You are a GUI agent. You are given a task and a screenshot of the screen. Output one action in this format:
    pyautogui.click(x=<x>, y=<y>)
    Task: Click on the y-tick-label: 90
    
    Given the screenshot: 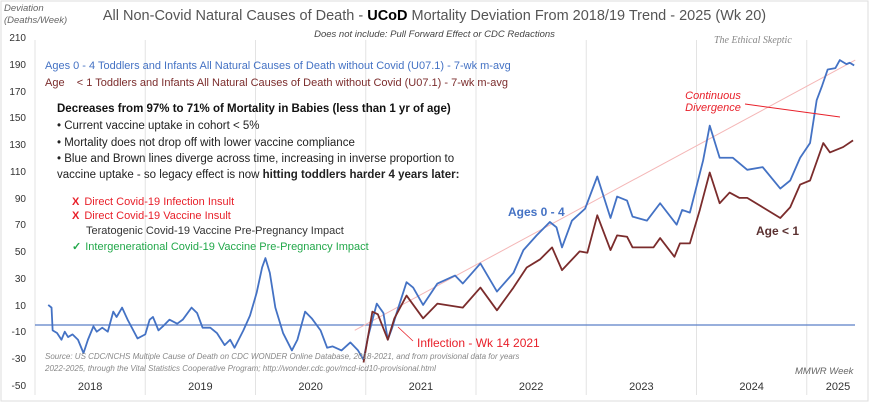 What is the action you would take?
    pyautogui.click(x=20, y=199)
    